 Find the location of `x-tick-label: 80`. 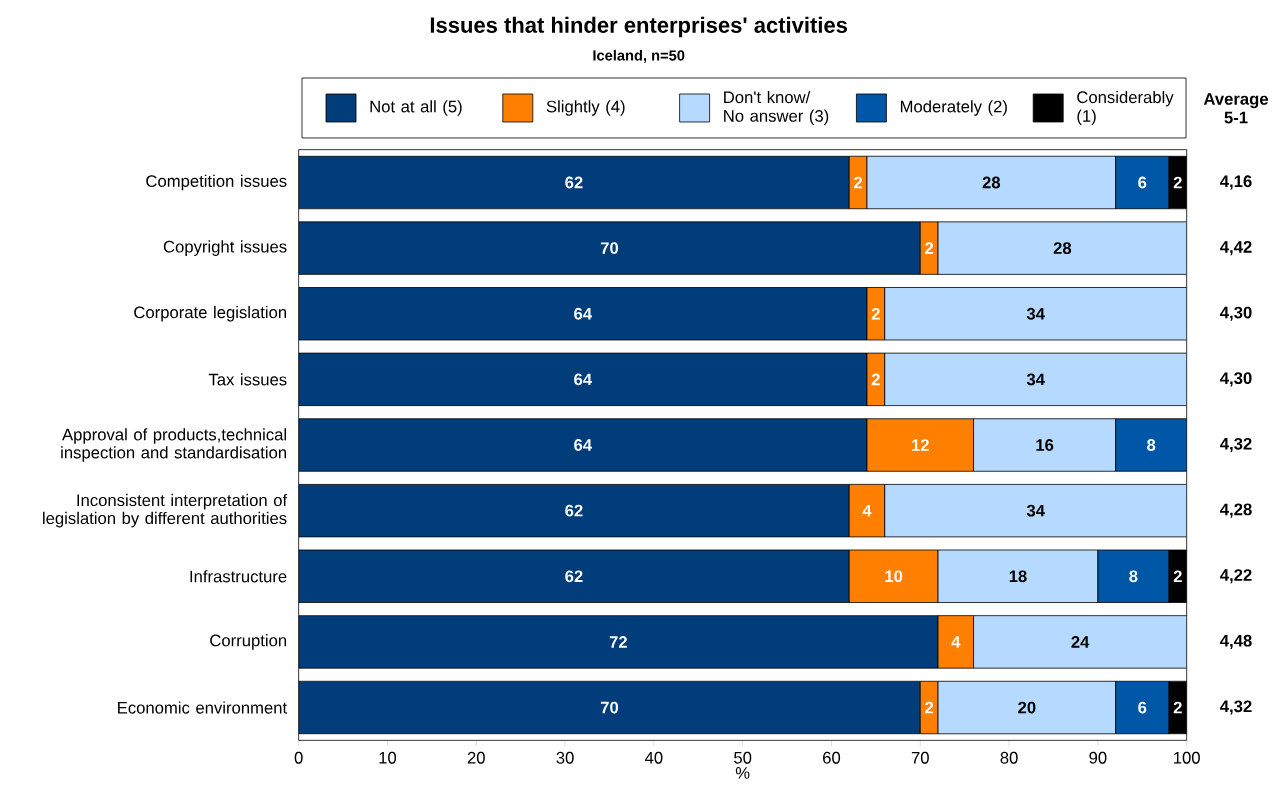

x-tick-label: 80 is located at coordinates (1009, 757).